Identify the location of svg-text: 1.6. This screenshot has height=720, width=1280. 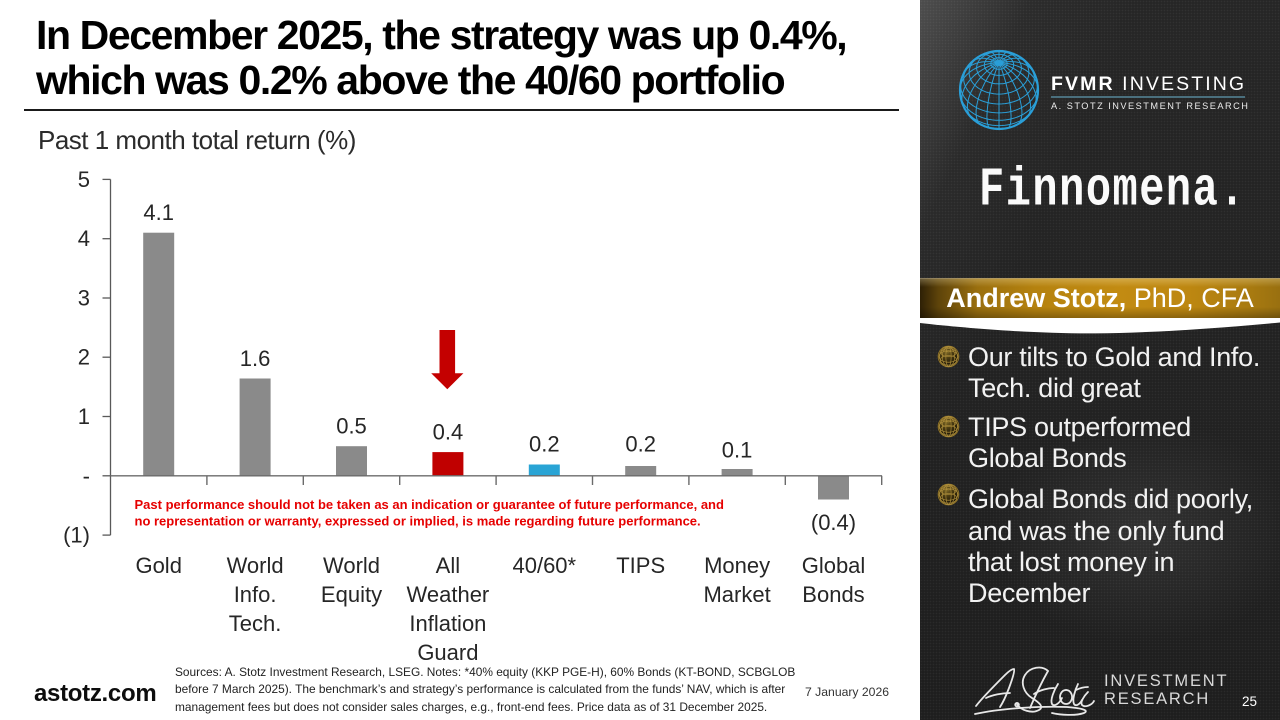
(255, 358).